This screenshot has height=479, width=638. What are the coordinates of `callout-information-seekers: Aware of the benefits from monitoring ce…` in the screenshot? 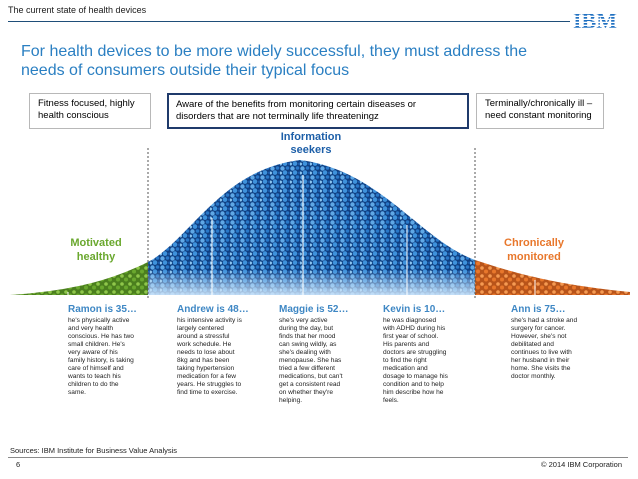 It's located at (318, 111).